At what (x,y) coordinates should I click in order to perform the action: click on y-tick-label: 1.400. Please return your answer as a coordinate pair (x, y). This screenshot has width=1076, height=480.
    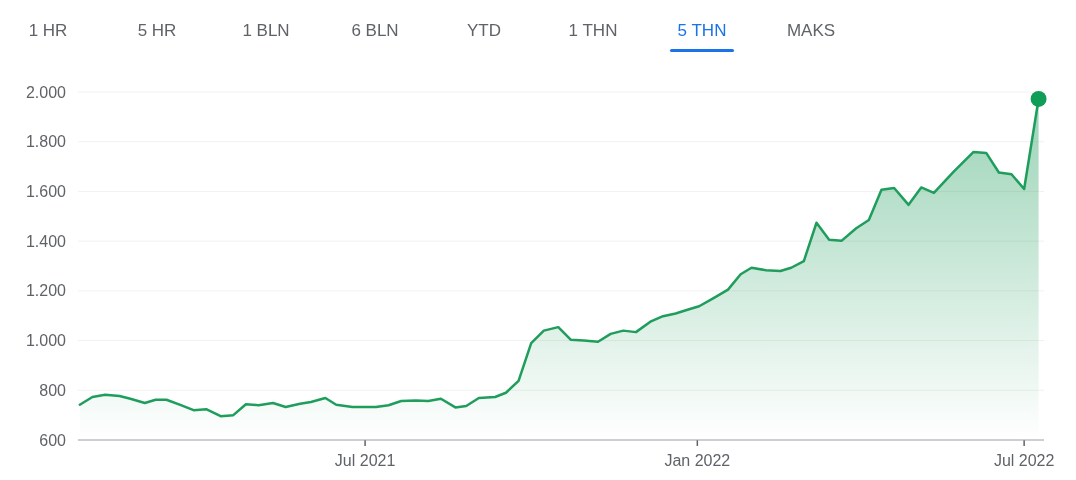
    Looking at the image, I should click on (46, 241).